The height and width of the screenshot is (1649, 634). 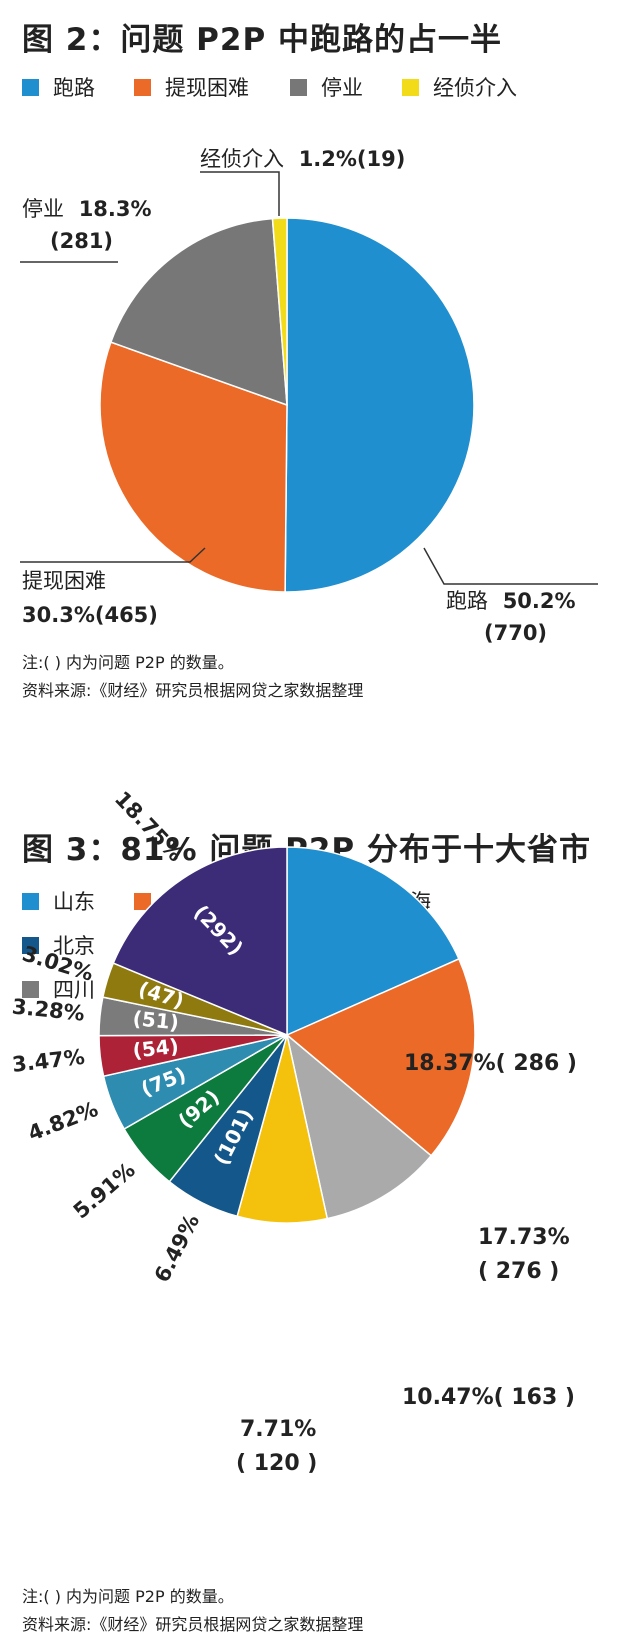 I want to click on label-zhejiang: 10.47%( 163 ), so click(x=488, y=1397).